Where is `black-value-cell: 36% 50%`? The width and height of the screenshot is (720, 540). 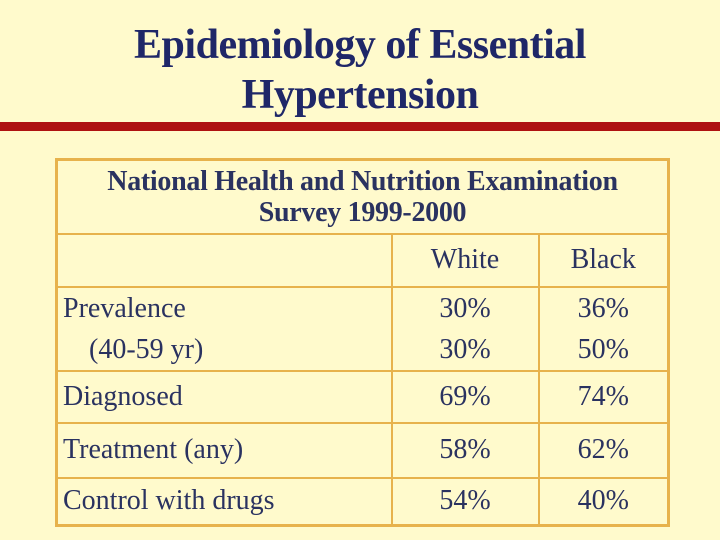 black-value-cell: 36% 50% is located at coordinates (603, 328).